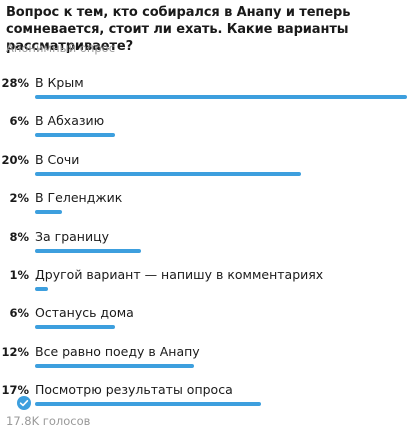  Describe the element at coordinates (208, 94) in the screenshot. I see `poll-option: 28% В Крым` at that location.